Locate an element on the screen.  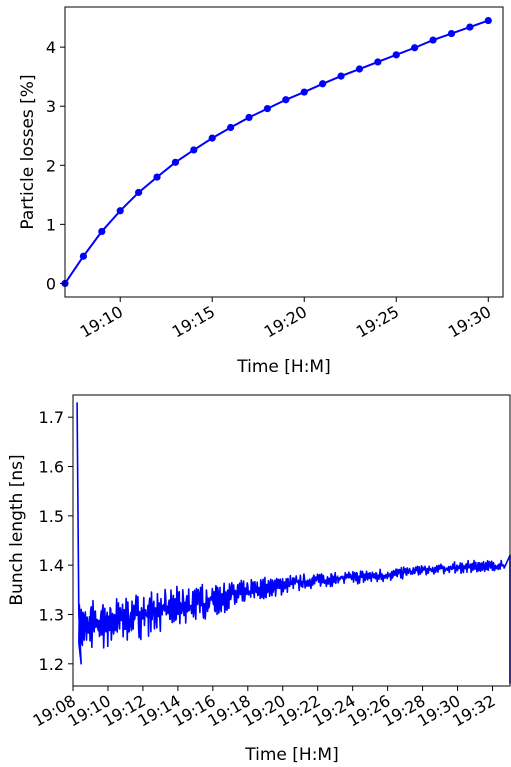
y-tick-label: 2 is located at coordinates (51, 165).